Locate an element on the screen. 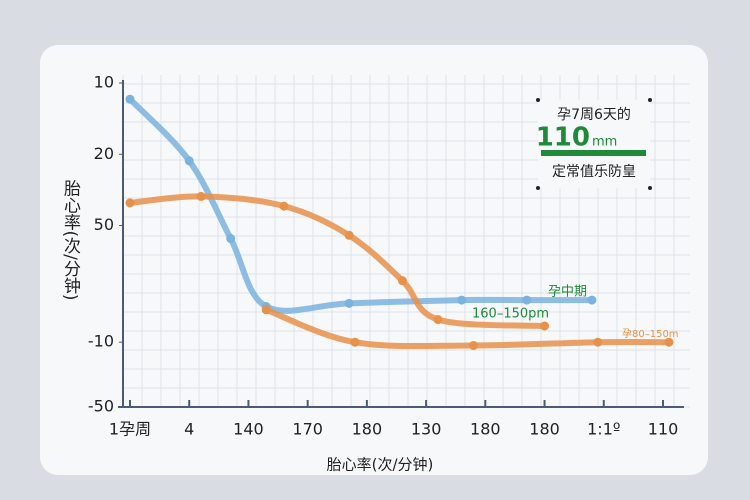  y-tick-label: 20 is located at coordinates (104, 153).